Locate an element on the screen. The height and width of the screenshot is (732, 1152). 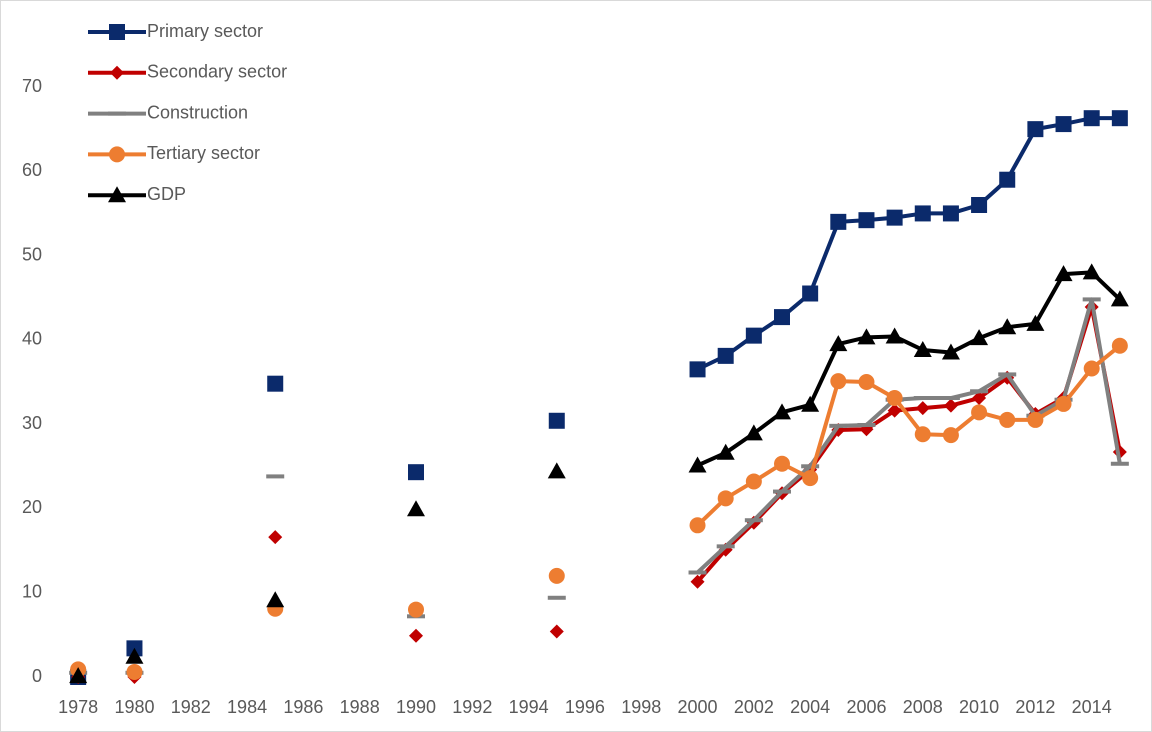
x-tick-label: 1986 is located at coordinates (303, 707).